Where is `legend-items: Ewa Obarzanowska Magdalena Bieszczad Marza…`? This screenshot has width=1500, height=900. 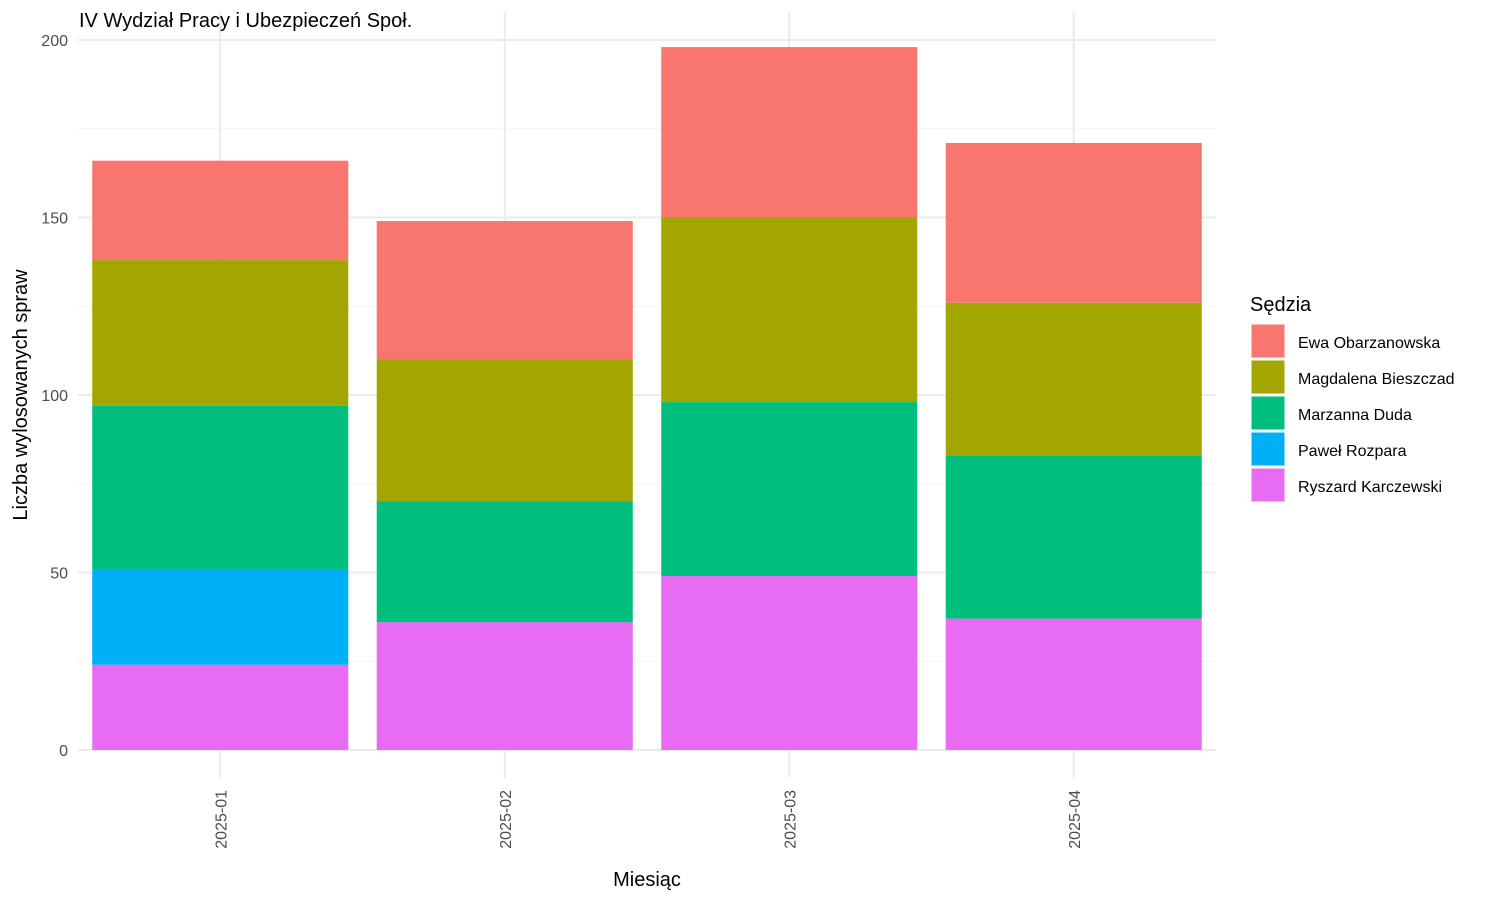
legend-items: Ewa Obarzanowska Magdalena Bieszczad Marza… is located at coordinates (1352, 413).